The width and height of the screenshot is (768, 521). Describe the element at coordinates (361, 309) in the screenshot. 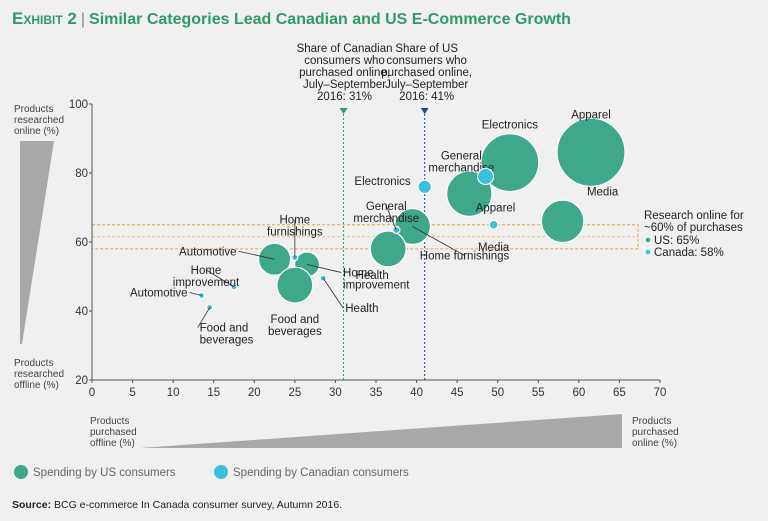

I see `bubble-label-canada: Health` at that location.